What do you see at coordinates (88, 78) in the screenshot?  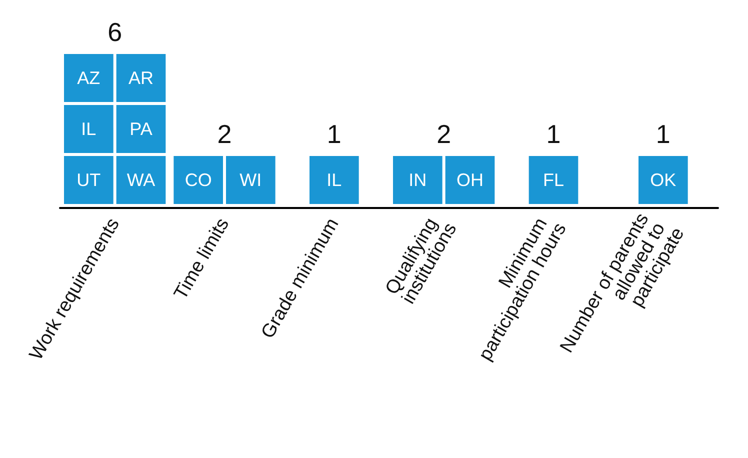 I see `text: AZ` at bounding box center [88, 78].